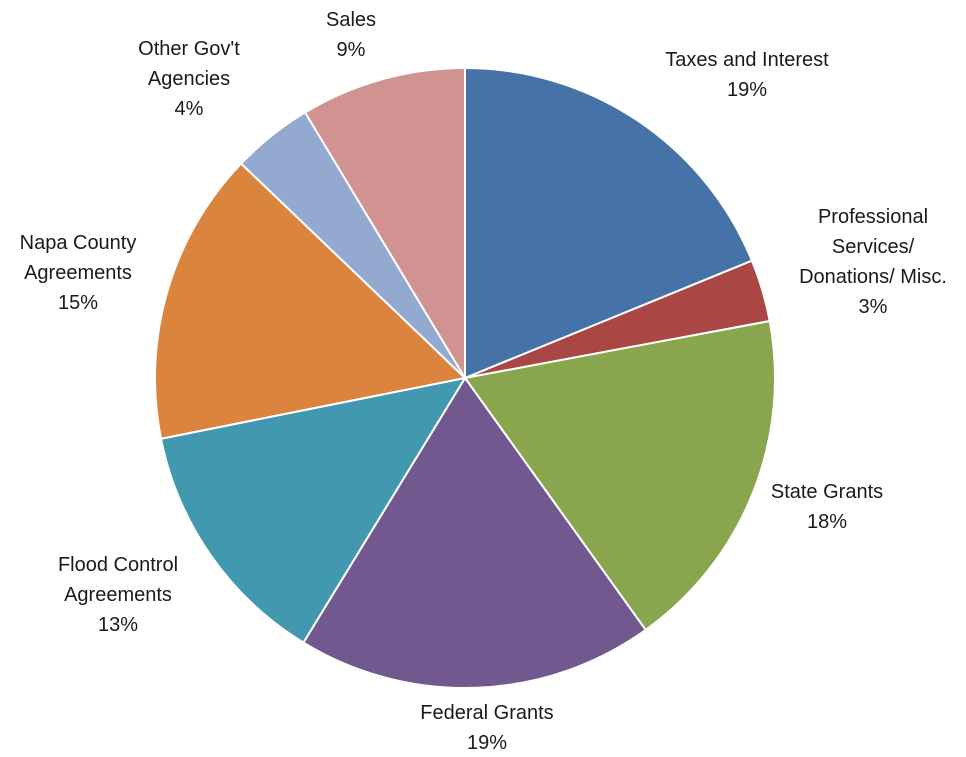  I want to click on label-taxes-and-interest: Taxes and Interest 19%, so click(747, 75).